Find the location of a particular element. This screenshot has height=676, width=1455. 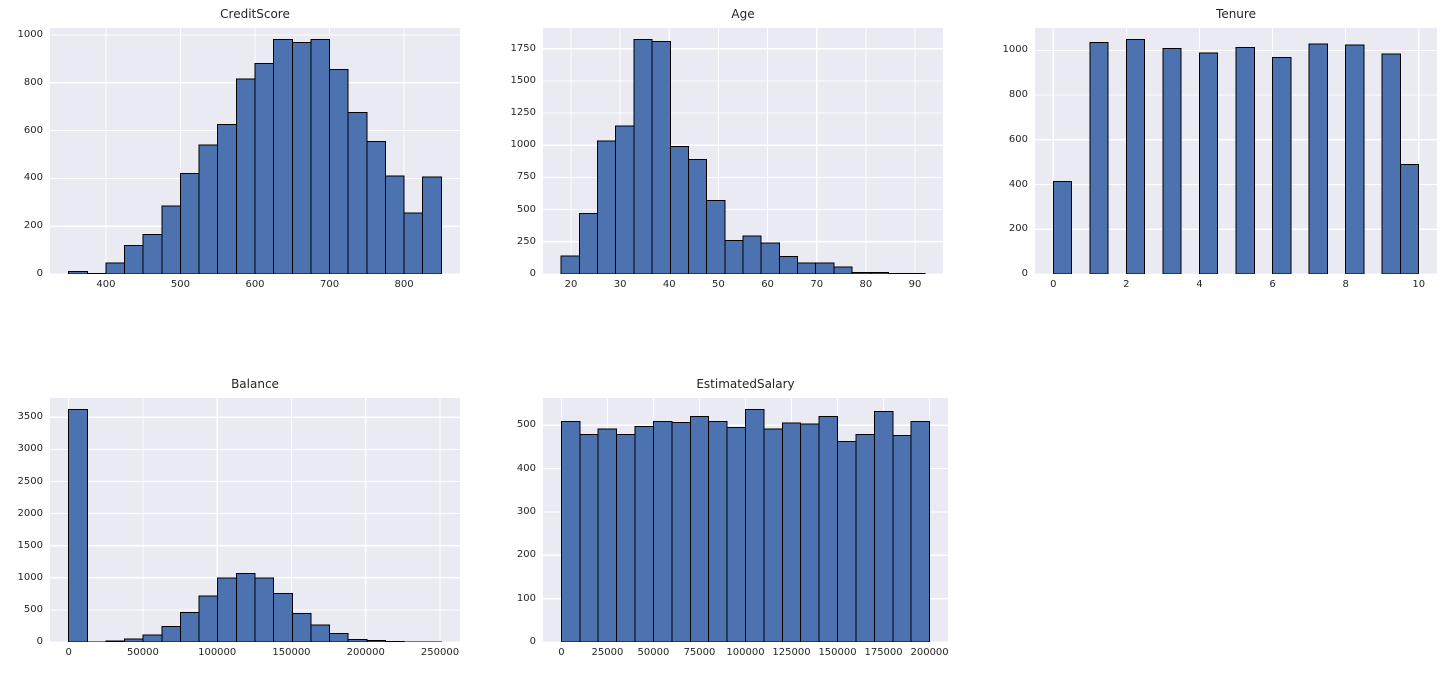

y-tick-label: 500 is located at coordinates (526, 425).